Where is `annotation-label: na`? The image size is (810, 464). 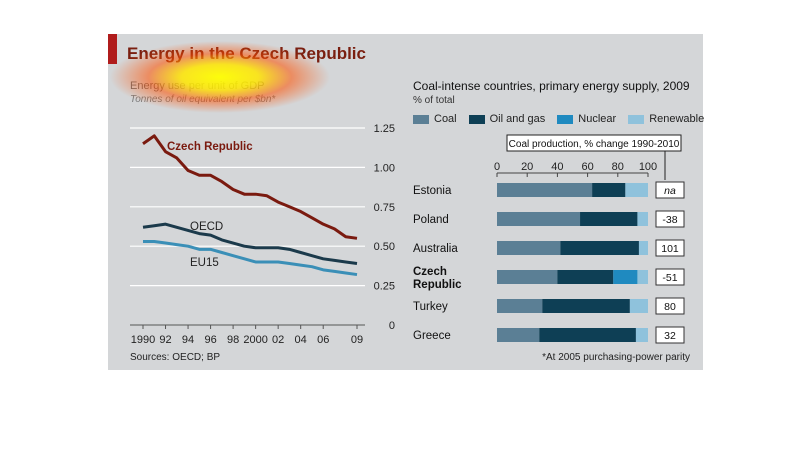
annotation-label: na is located at coordinates (670, 191).